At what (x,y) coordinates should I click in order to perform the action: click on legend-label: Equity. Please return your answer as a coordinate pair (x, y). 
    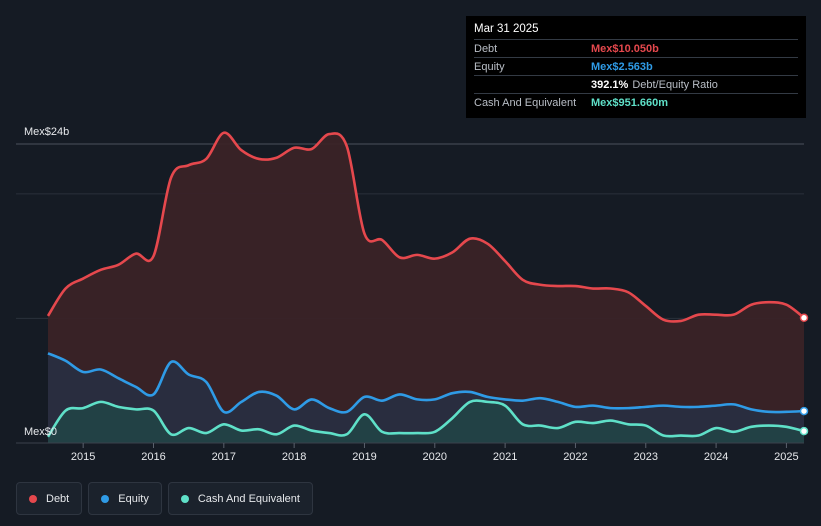
    Looking at the image, I should click on (133, 498).